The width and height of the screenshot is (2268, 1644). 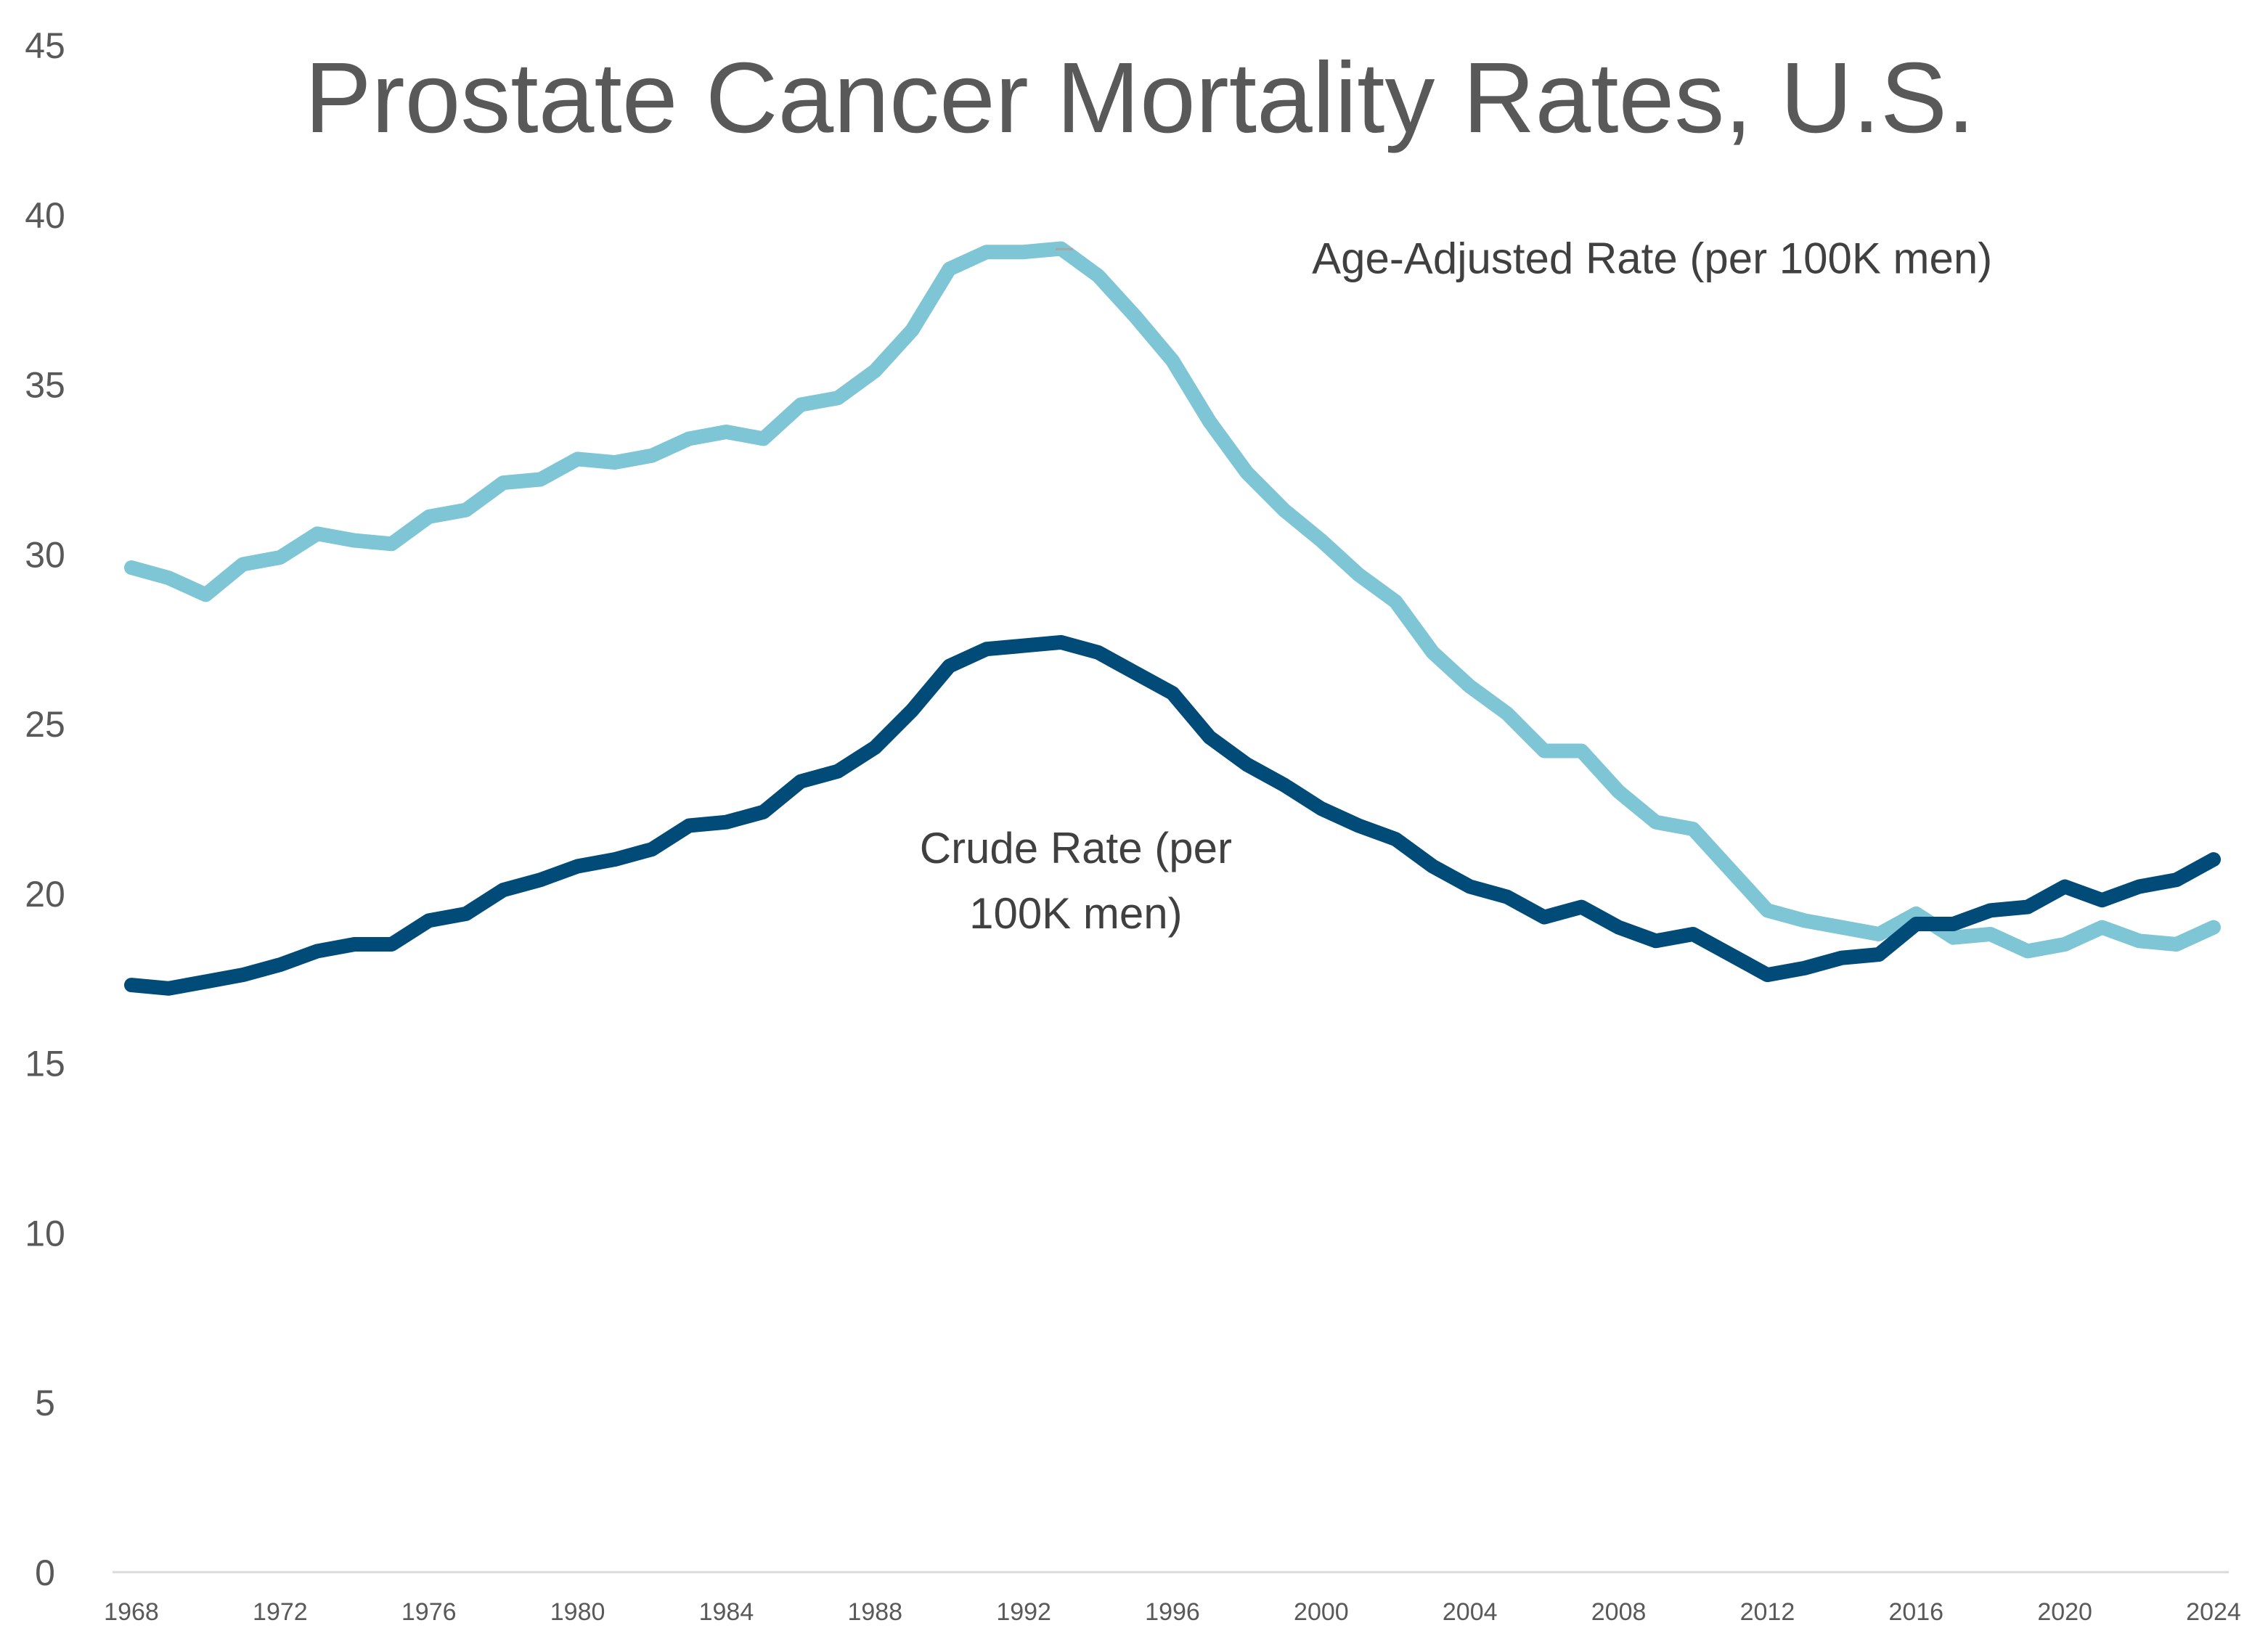 I want to click on y-tick-label: 40, so click(x=45, y=215).